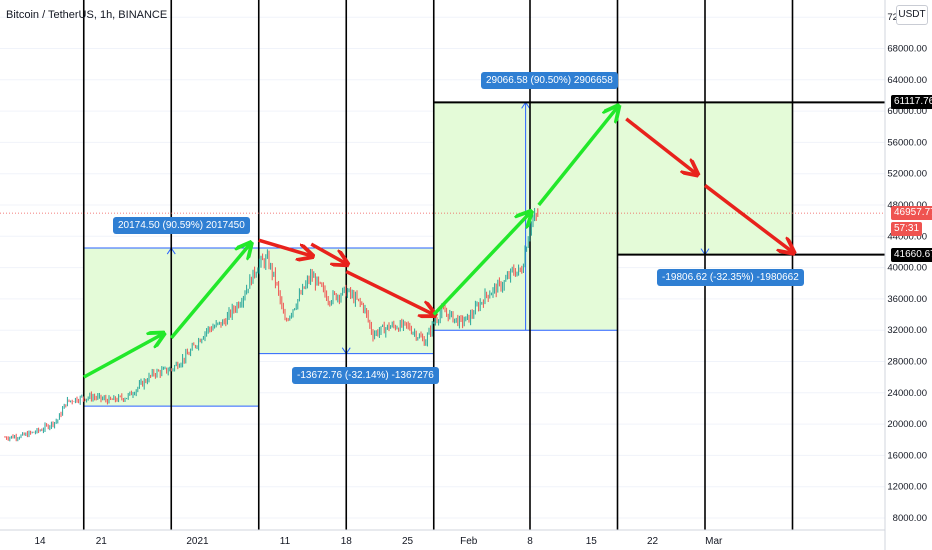  I want to click on top-level-price-tag: 61117.76, so click(911, 102).